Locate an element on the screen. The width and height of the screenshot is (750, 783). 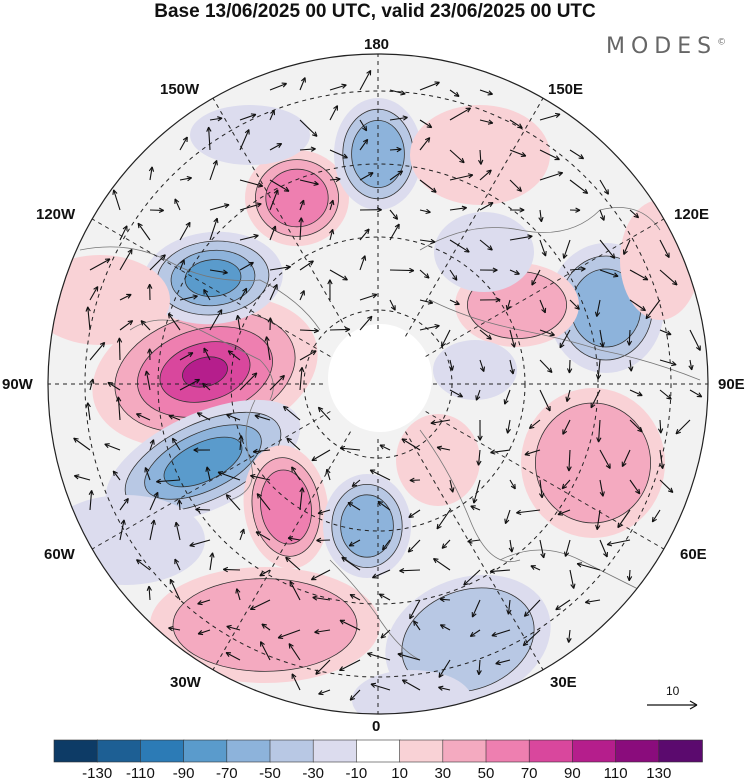
reference-arrow is located at coordinates (672, 705).